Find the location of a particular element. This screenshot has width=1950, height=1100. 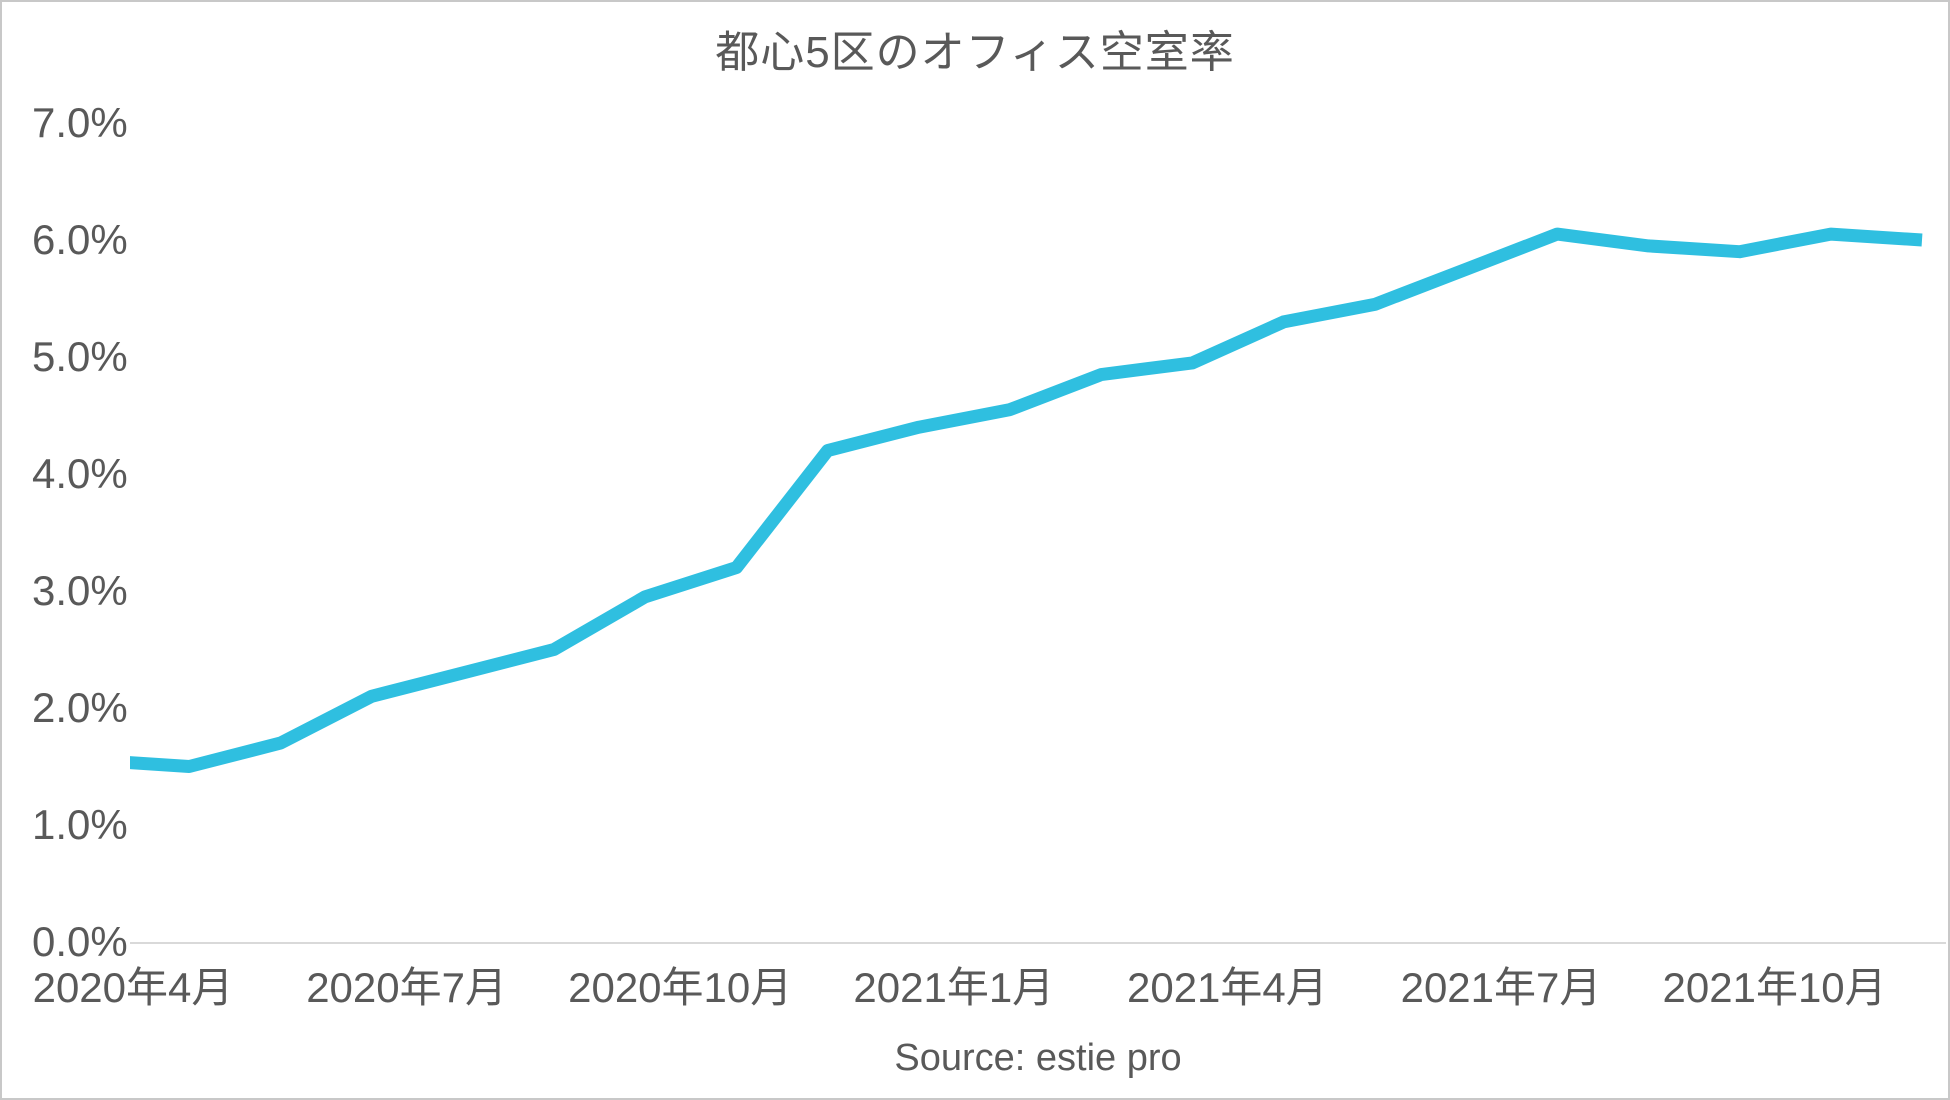

y-tick-label: 0.0% is located at coordinates (80, 941).